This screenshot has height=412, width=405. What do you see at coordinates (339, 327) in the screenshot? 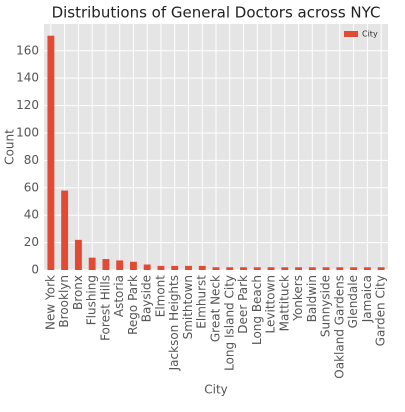
I see `x-tick-label: Oakland Gardens` at bounding box center [339, 327].